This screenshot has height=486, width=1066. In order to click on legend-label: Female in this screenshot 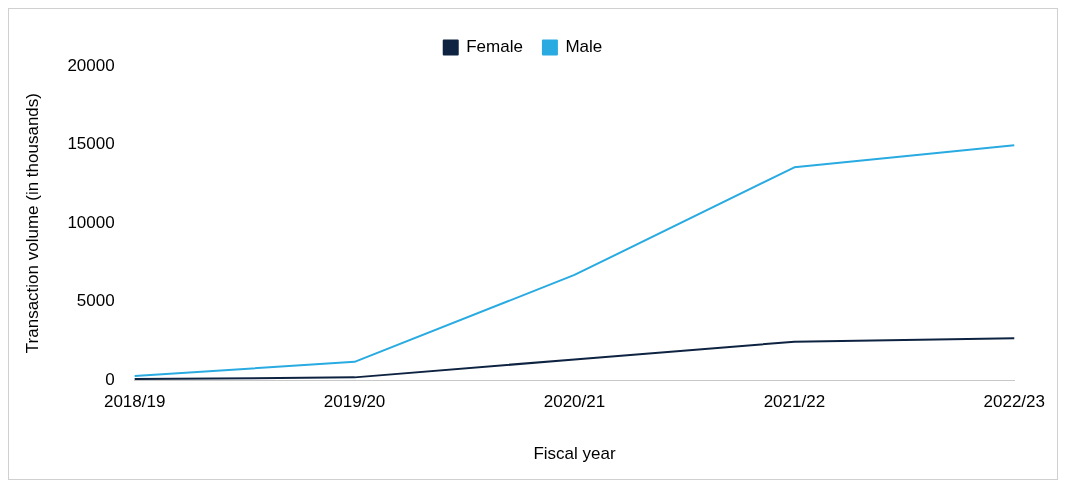, I will do `click(494, 47)`.